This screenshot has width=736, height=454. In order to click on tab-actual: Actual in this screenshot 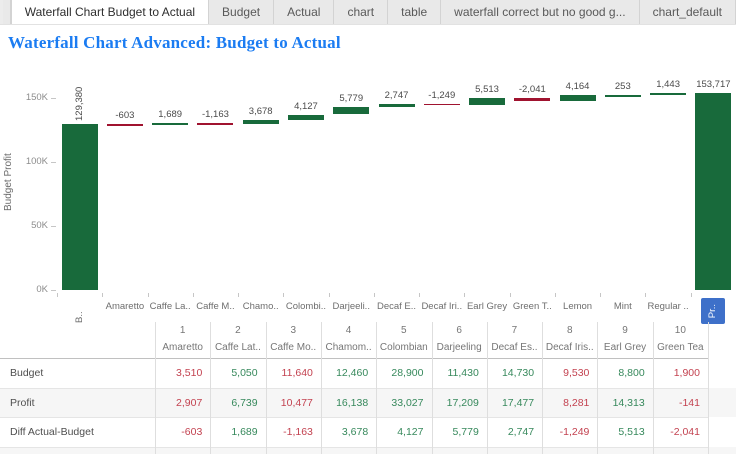, I will do `click(304, 12)`.